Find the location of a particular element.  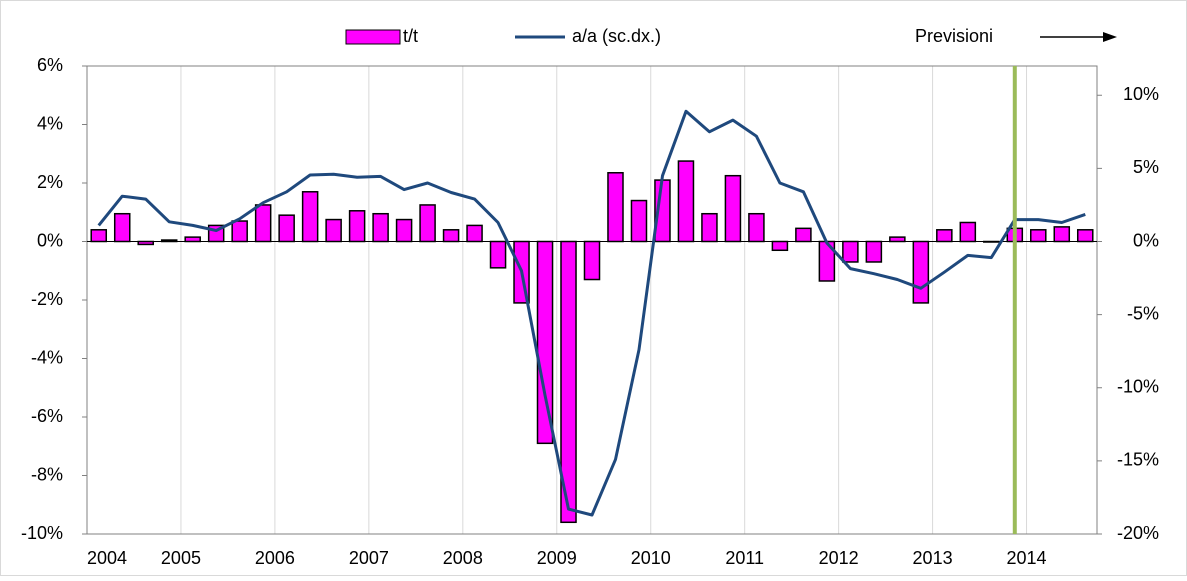

y2-tick-label: -20% is located at coordinates (1138, 533).